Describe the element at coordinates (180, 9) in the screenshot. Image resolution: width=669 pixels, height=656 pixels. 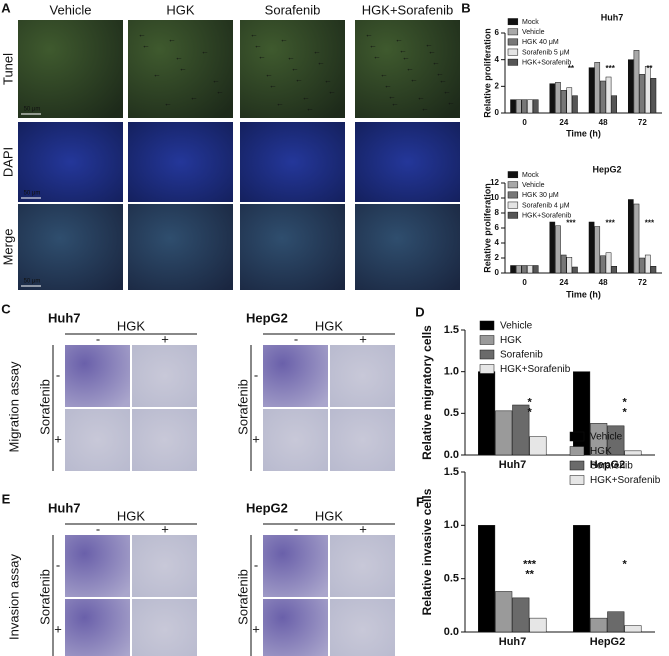
I see `column-label: HGK` at that location.